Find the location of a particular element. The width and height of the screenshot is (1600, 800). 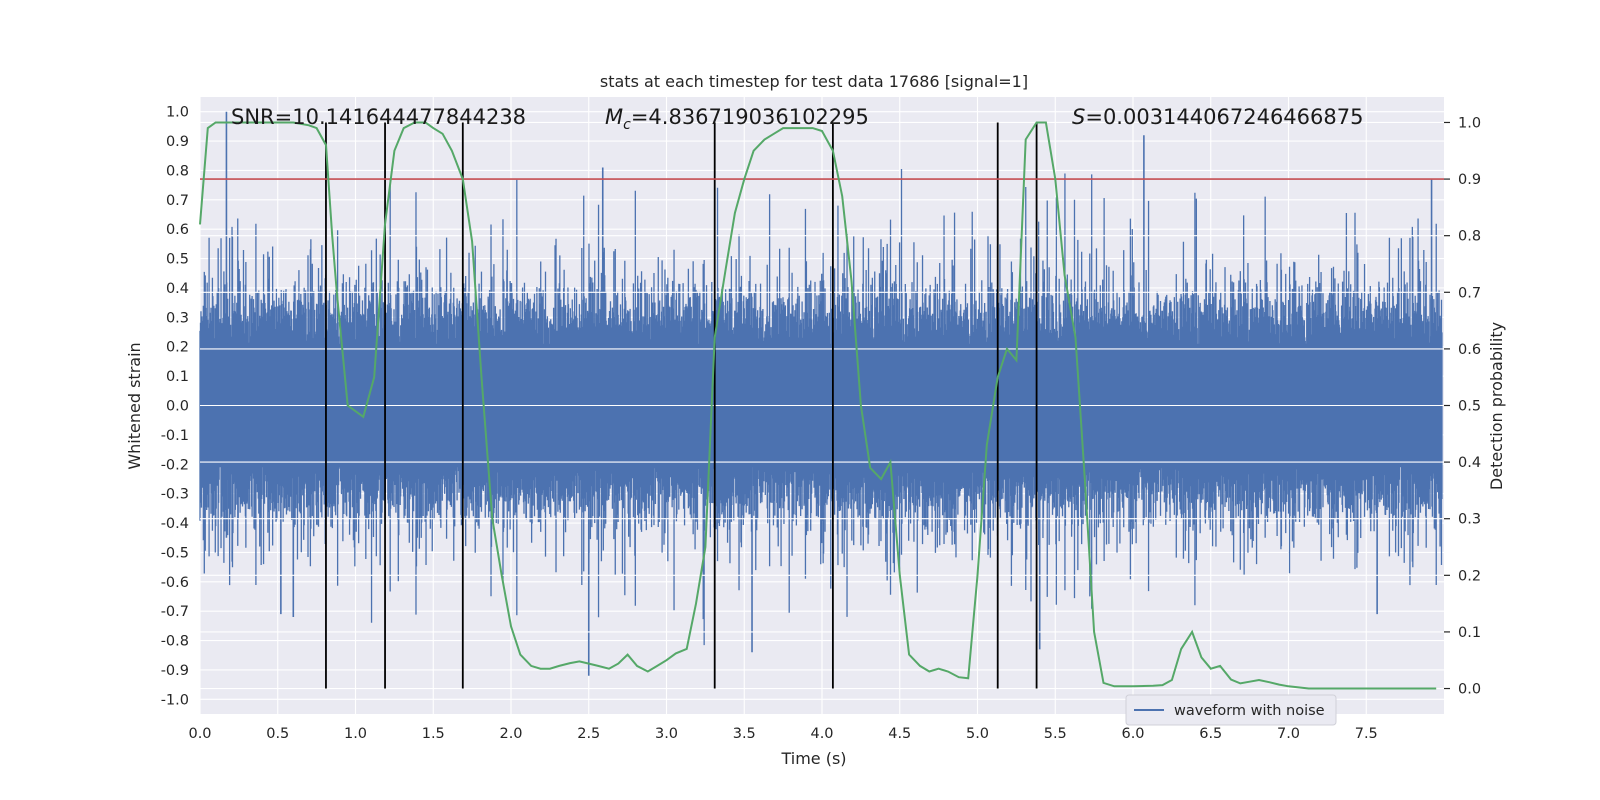

right-y-tick-label: 0.7 is located at coordinates (1469, 293).